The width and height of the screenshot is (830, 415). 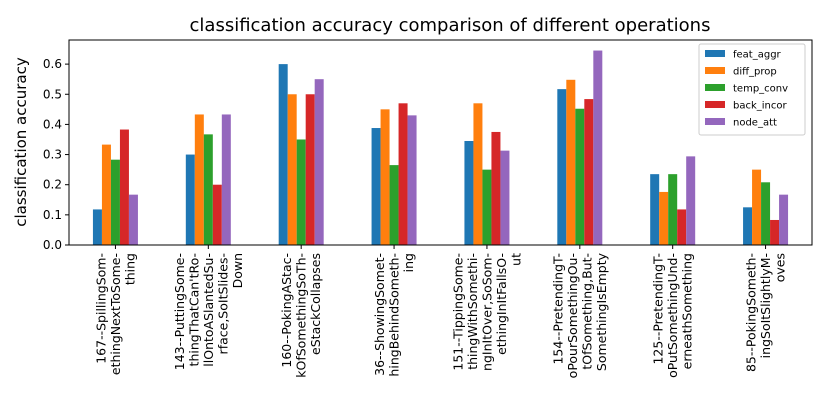 I want to click on legend-label: temp_conv, so click(x=760, y=89).